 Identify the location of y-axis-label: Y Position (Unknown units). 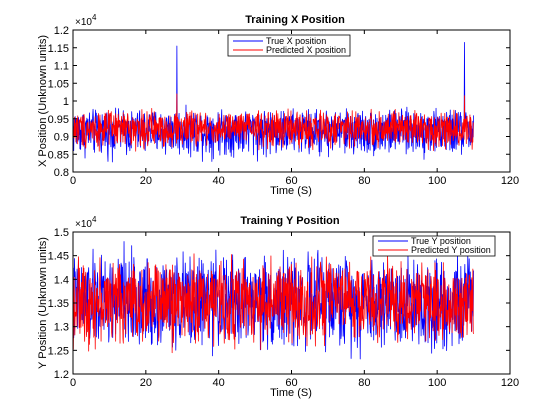
(43, 303).